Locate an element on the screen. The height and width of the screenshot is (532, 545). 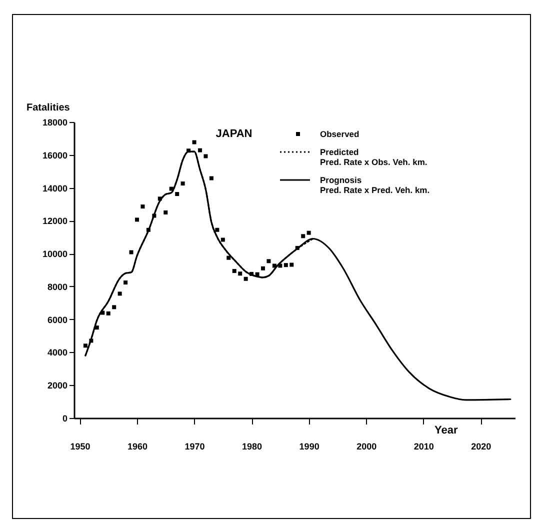
text: JAPAN is located at coordinates (234, 134).